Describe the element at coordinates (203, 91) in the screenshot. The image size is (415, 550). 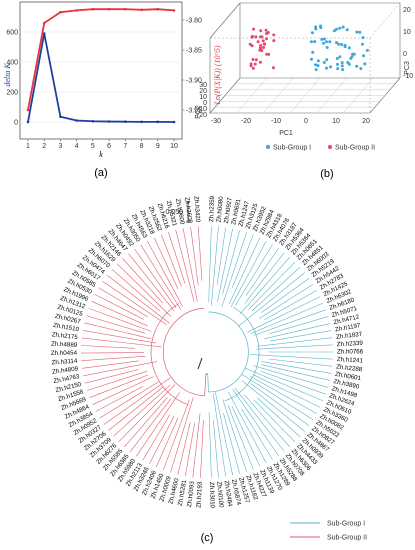
I see `pca-pc2-tick: 20` at that location.